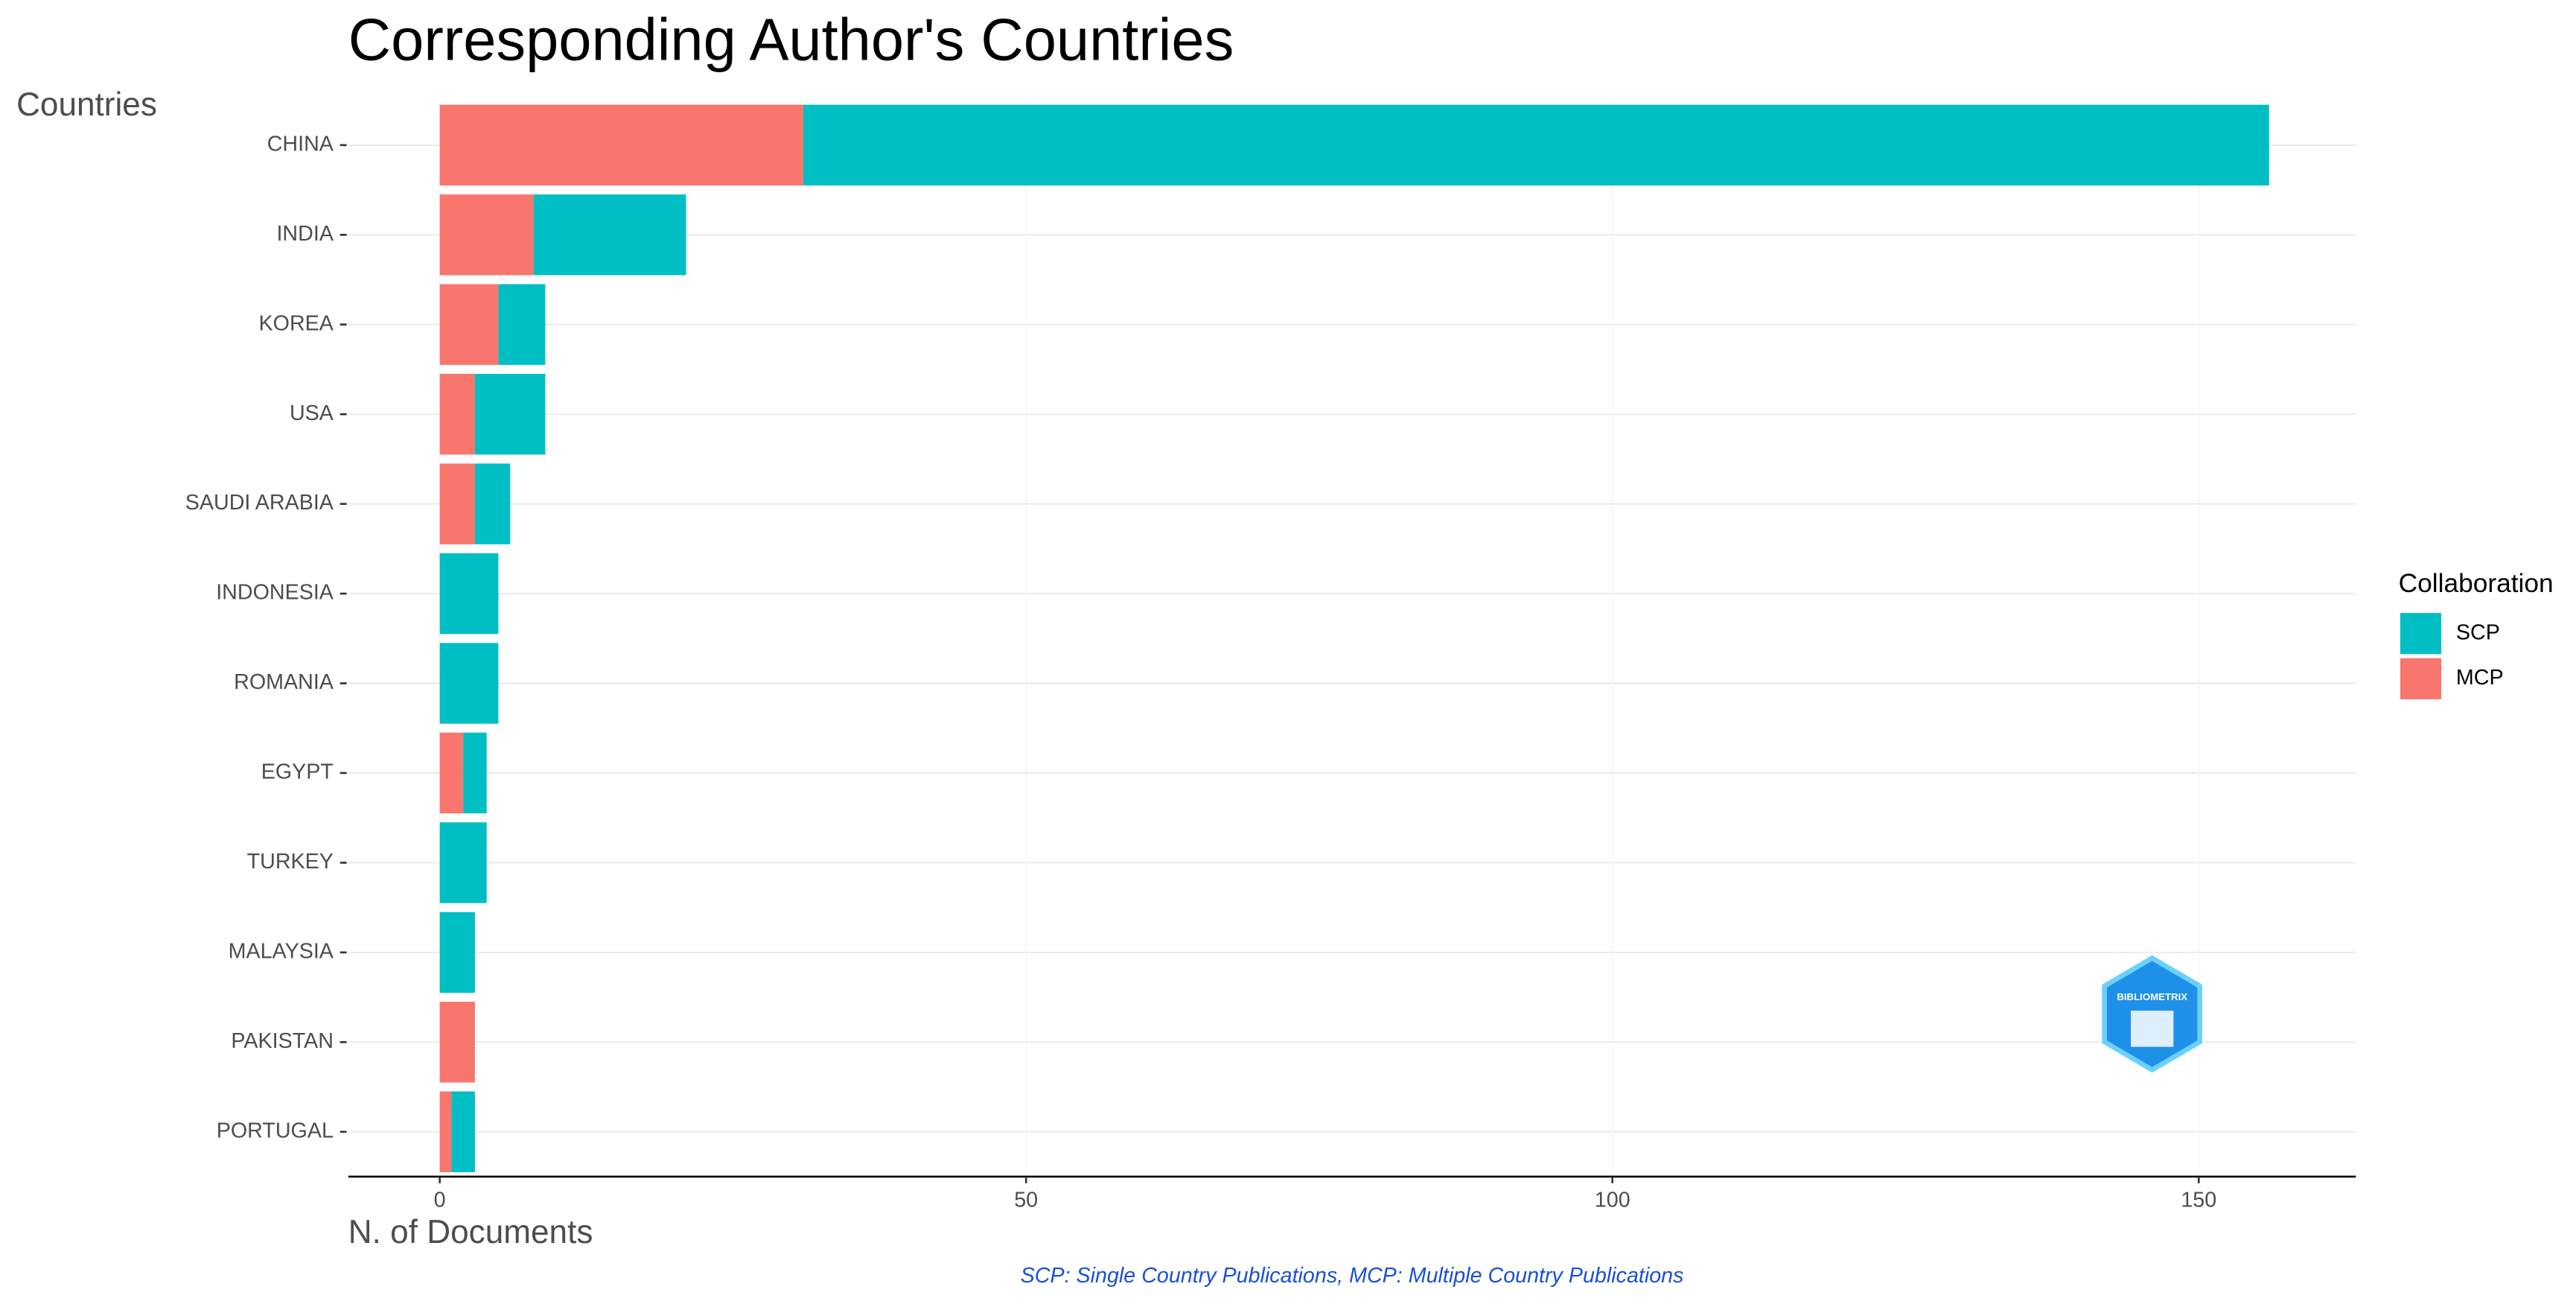  What do you see at coordinates (300, 144) in the screenshot?
I see `y-tick-label: CHINA` at bounding box center [300, 144].